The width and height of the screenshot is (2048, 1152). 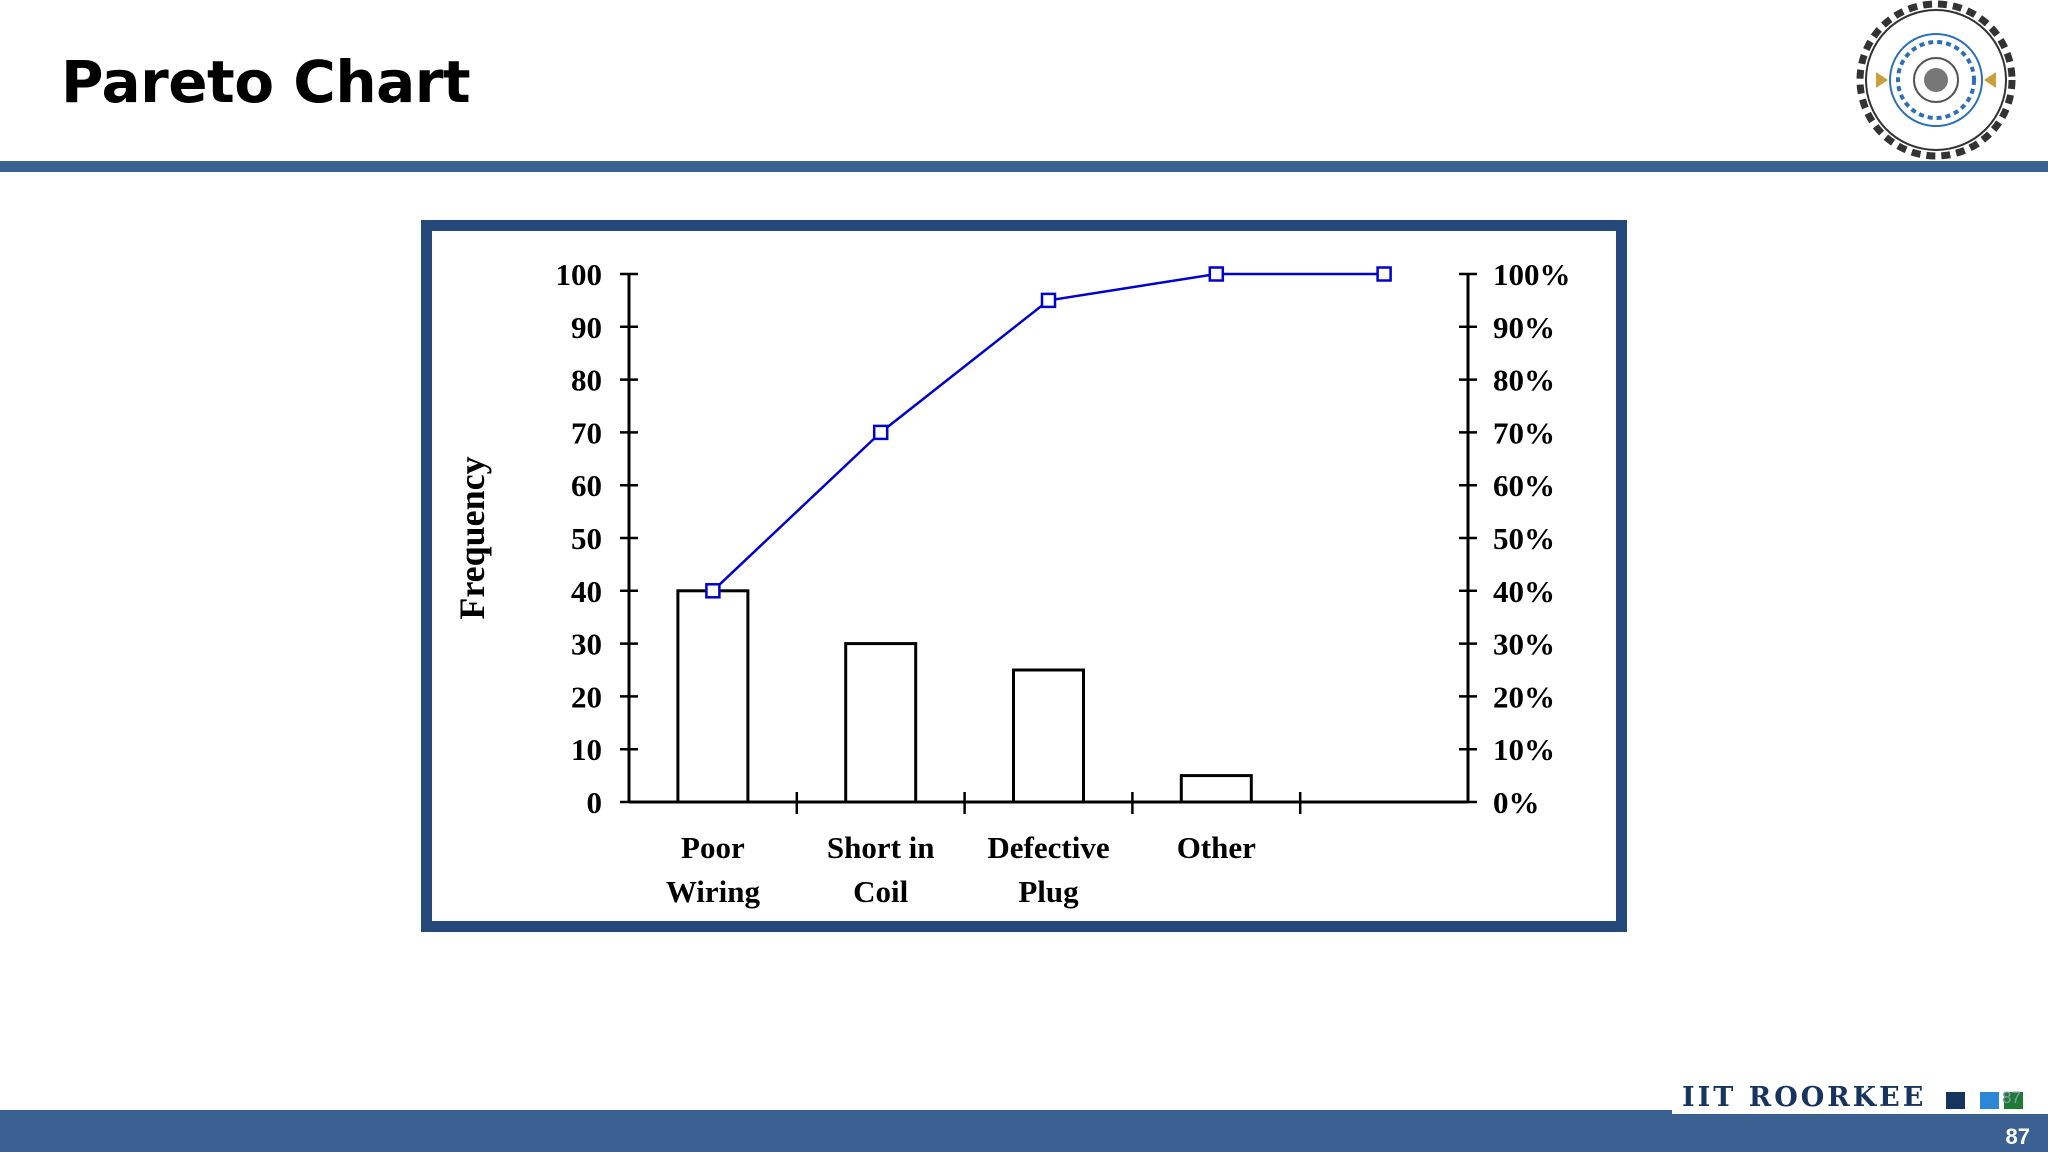 What do you see at coordinates (1048, 847) in the screenshot?
I see `x-category-label: Defective` at bounding box center [1048, 847].